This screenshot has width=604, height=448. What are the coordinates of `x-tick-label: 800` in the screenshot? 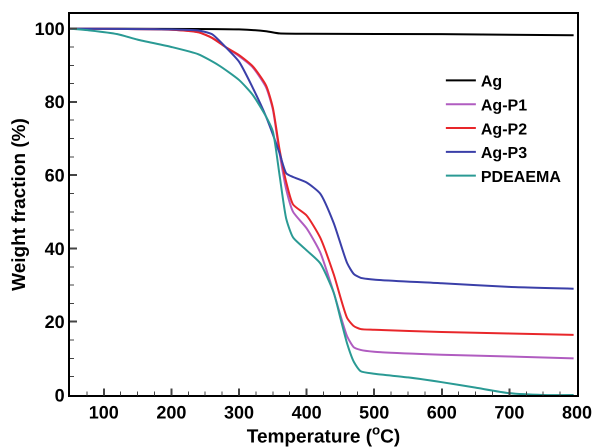 It's located at (577, 412).